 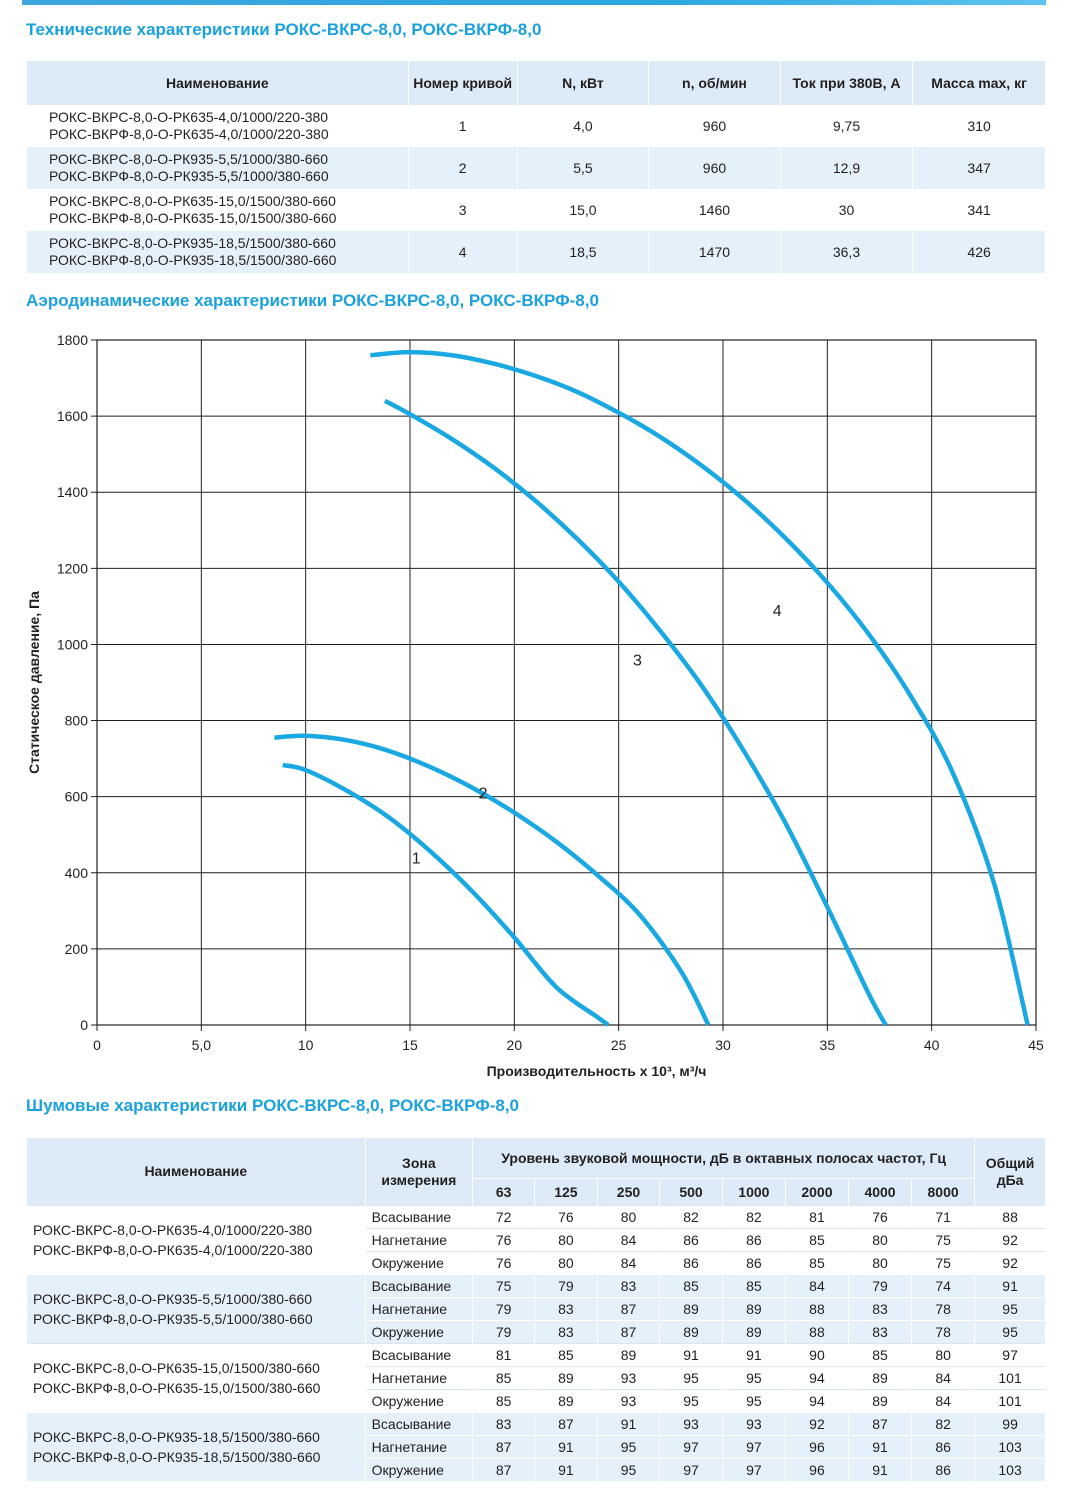 I want to click on tech-cell-mass: 341, so click(x=978, y=210).